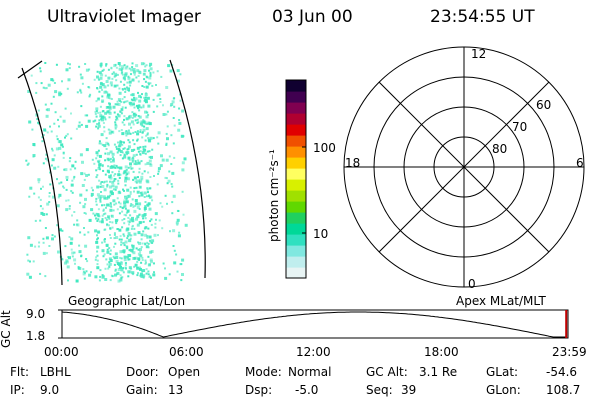  I want to click on date-label: 03 Jun 00, so click(312, 17).